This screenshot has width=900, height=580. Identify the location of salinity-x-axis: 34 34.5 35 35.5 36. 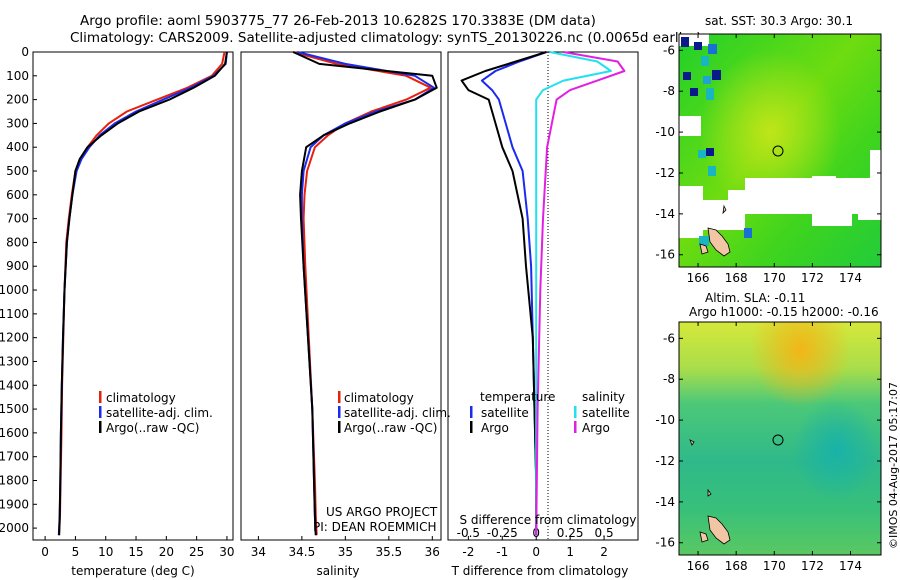
(345, 547).